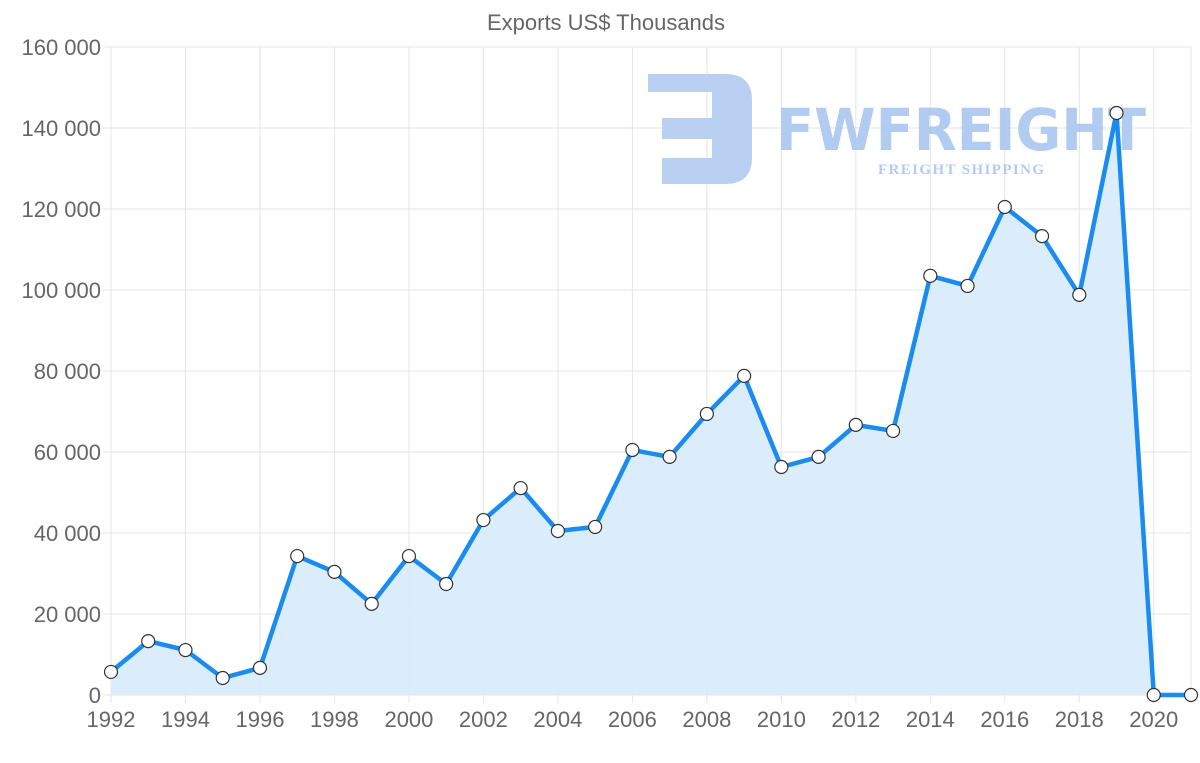 This screenshot has height=763, width=1200. What do you see at coordinates (855, 424) in the screenshot?
I see `data-point-2012` at bounding box center [855, 424].